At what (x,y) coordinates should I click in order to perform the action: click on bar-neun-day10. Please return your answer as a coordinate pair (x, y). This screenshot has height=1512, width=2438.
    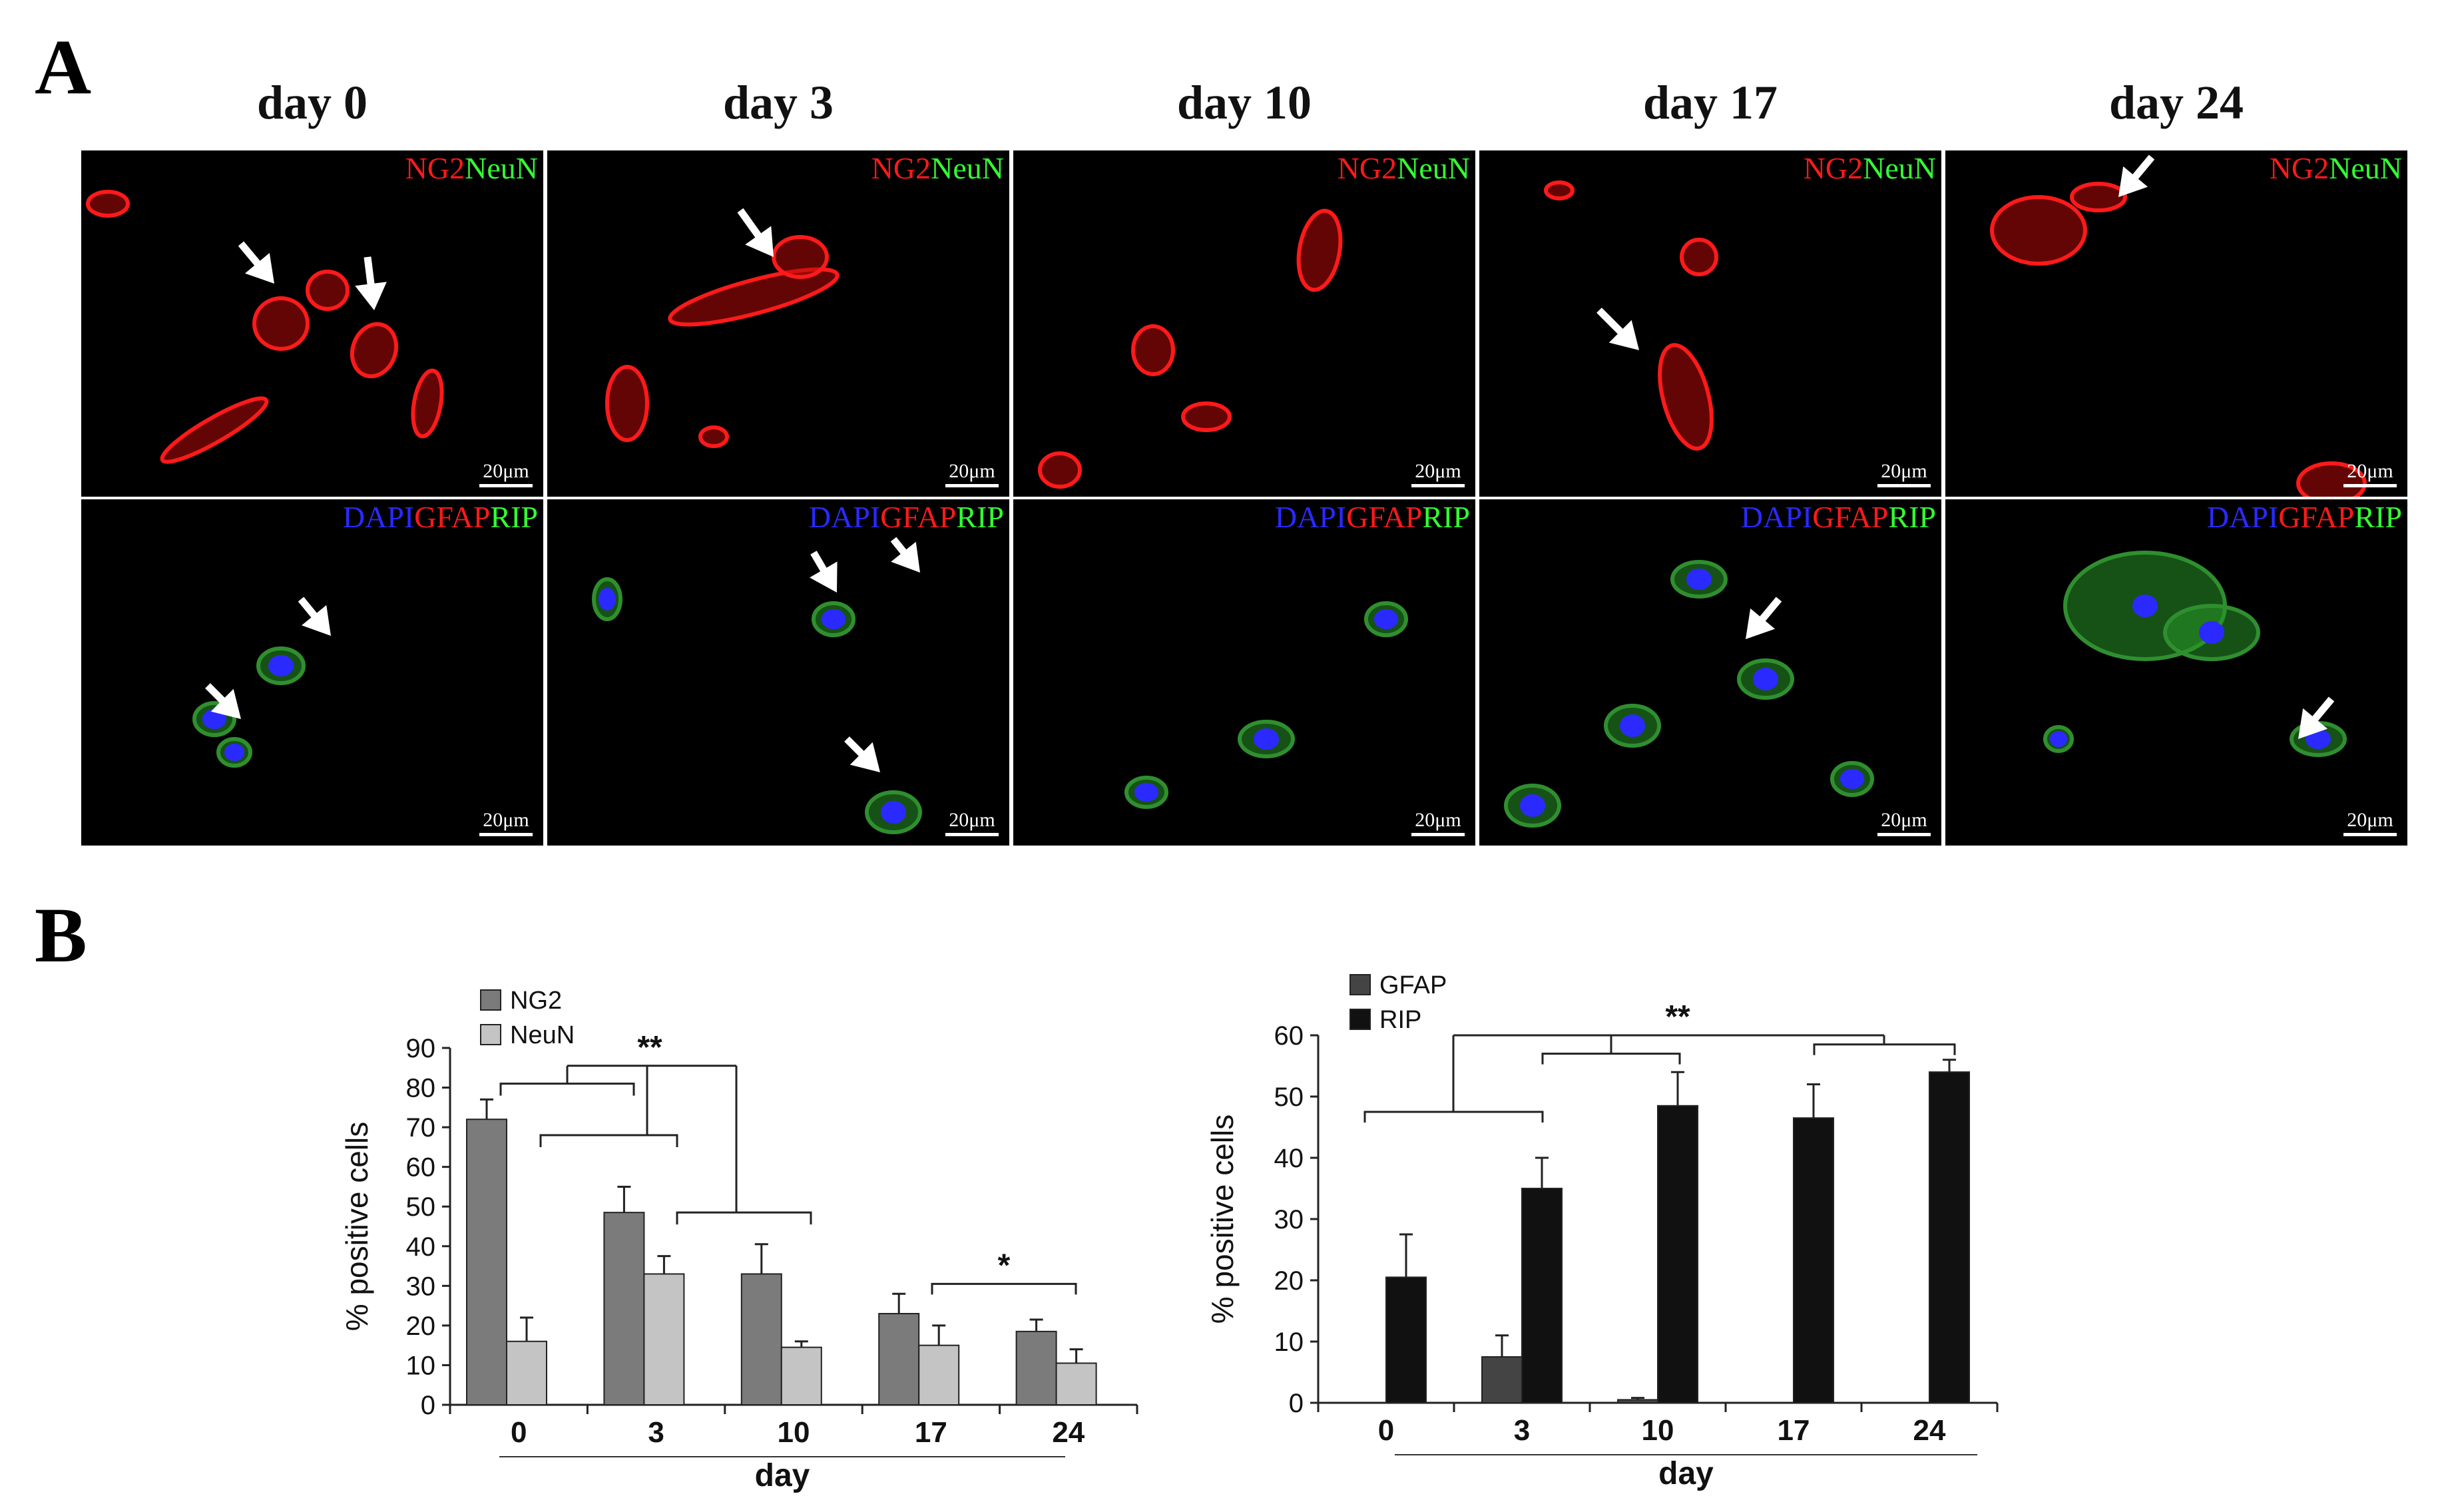
    Looking at the image, I should click on (801, 1376).